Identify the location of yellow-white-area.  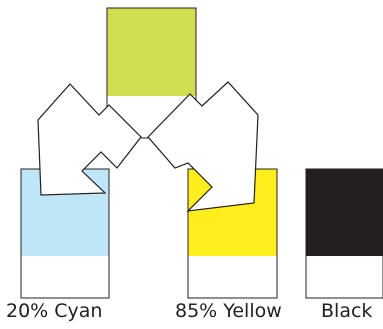
(232, 277).